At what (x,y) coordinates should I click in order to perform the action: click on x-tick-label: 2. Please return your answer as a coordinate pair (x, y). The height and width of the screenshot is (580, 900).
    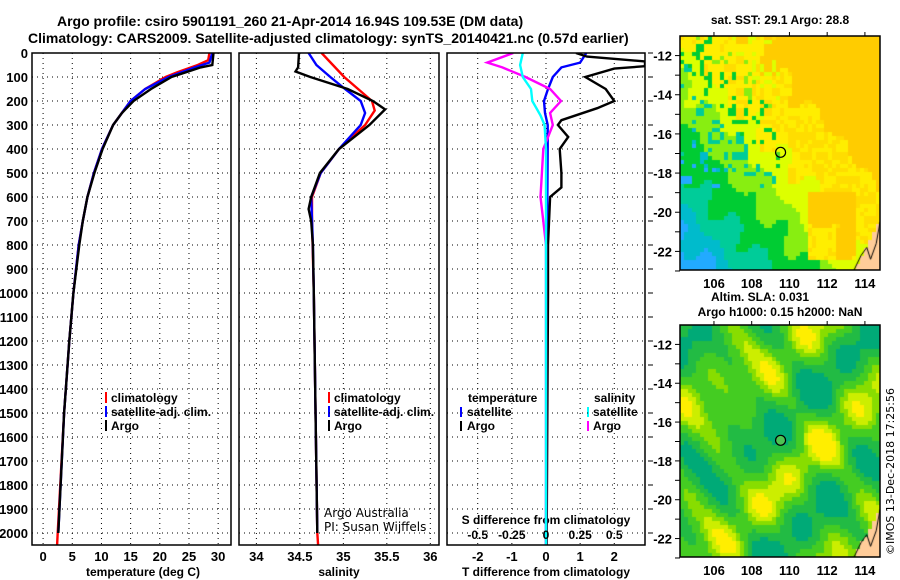
    Looking at the image, I should click on (614, 556).